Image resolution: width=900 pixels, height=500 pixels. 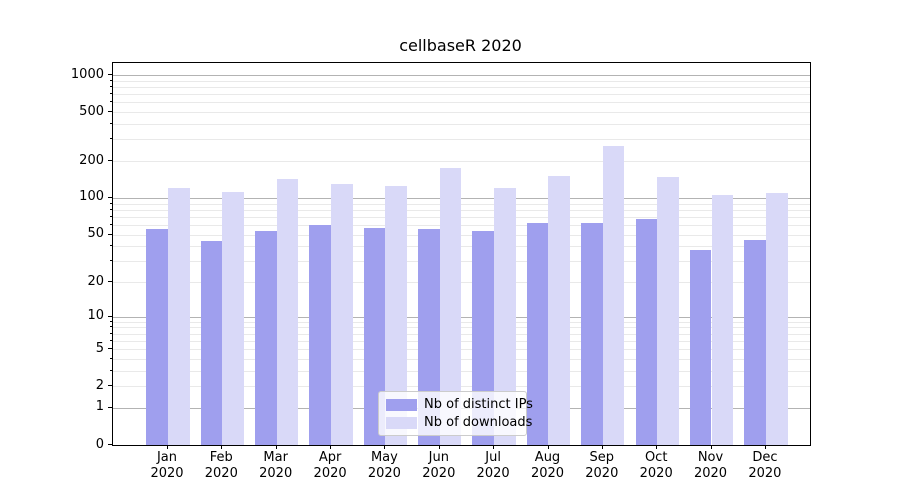 I want to click on bar-jan-downloads, so click(x=179, y=316).